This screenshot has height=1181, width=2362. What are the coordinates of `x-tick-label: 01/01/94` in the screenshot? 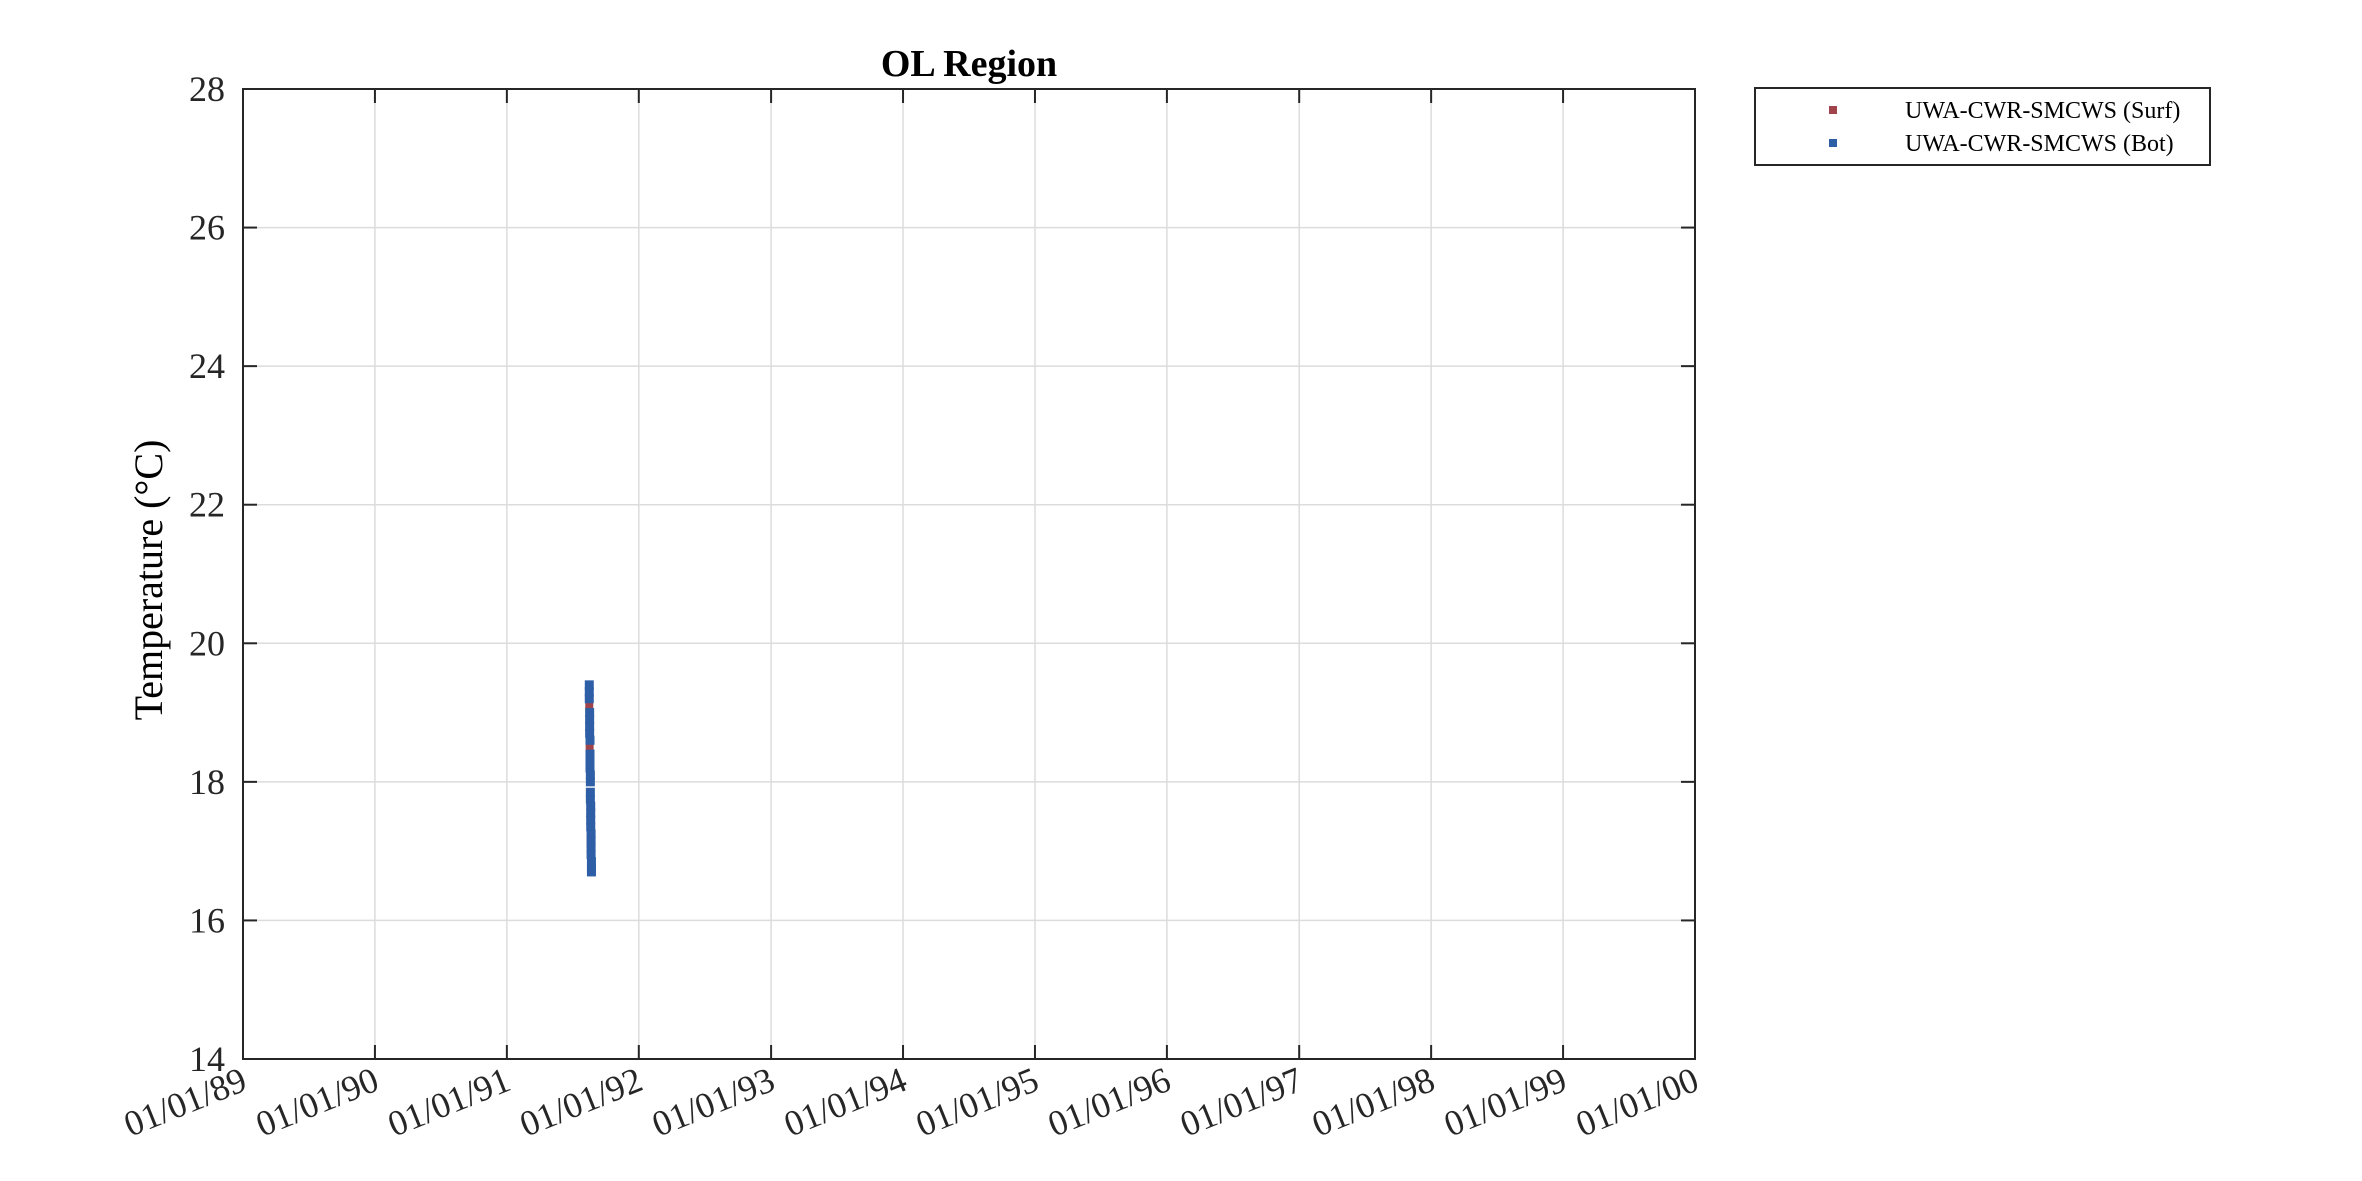 It's located at (845, 1101).